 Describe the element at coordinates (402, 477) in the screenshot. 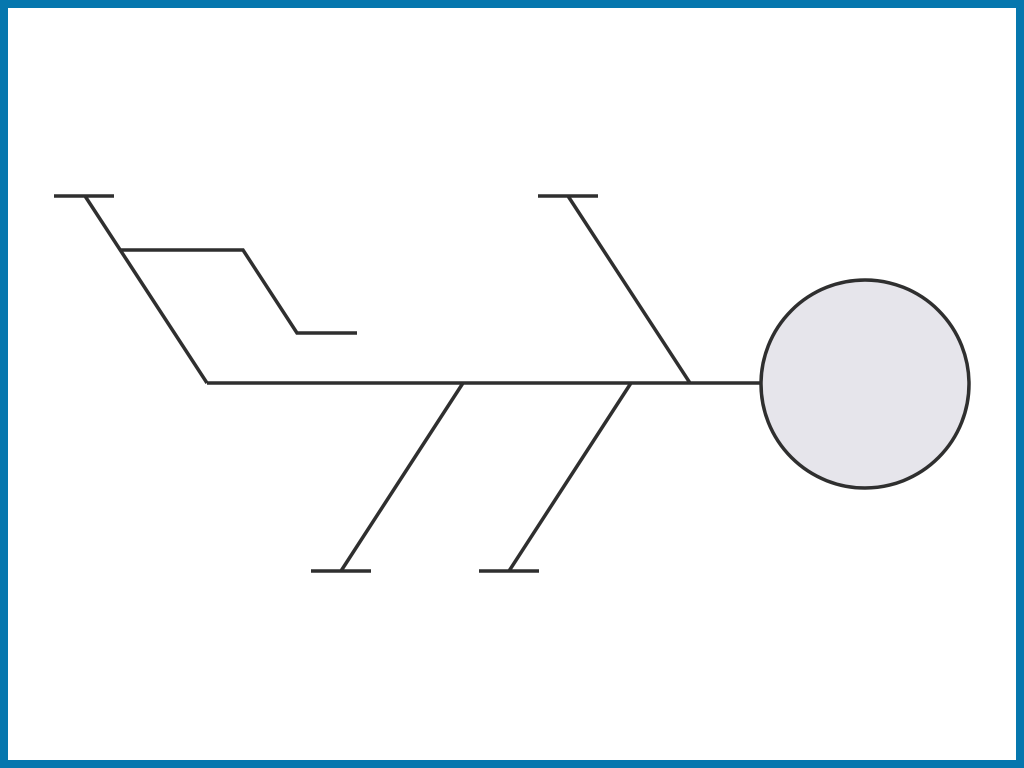

I see `lower-bone-left` at that location.